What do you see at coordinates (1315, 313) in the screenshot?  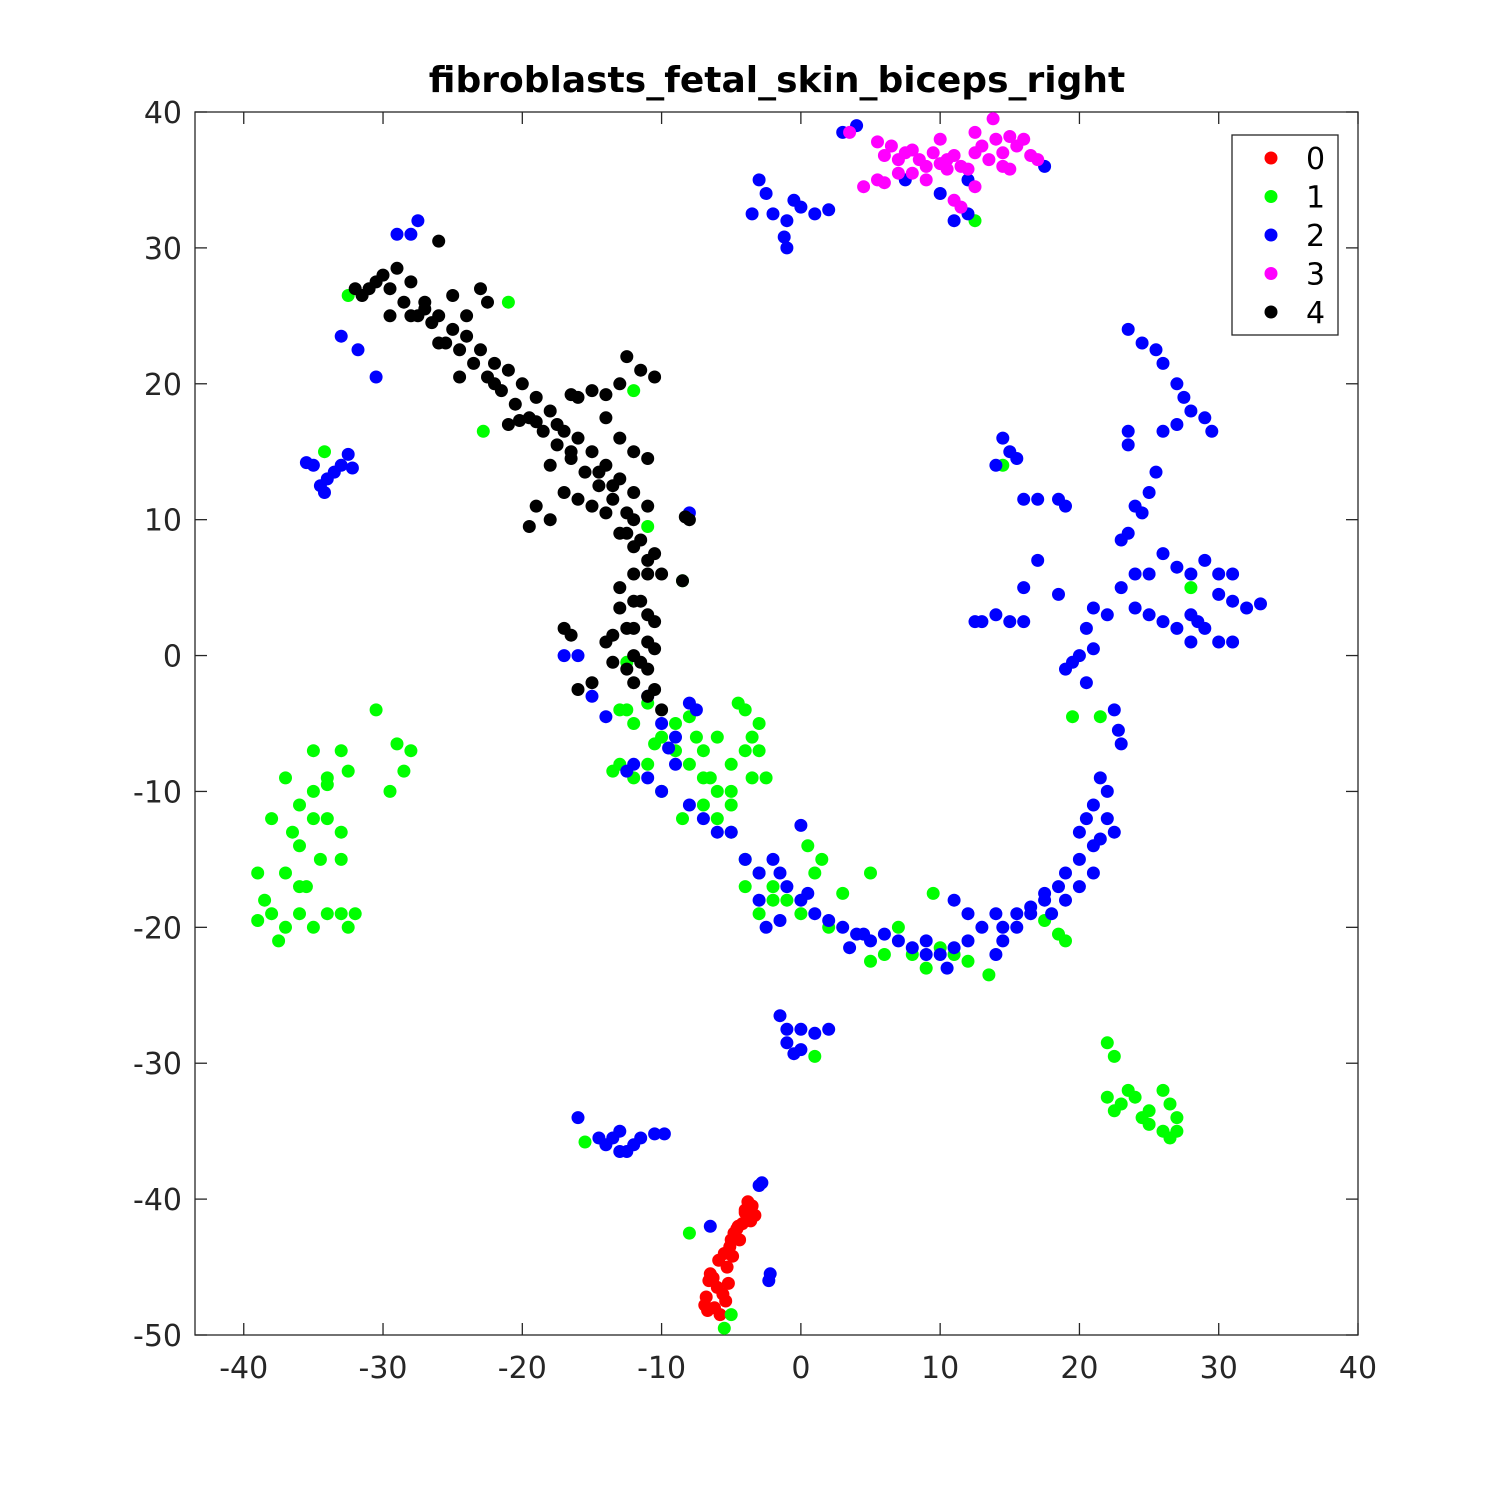 I see `legend-label-4: 4` at bounding box center [1315, 313].